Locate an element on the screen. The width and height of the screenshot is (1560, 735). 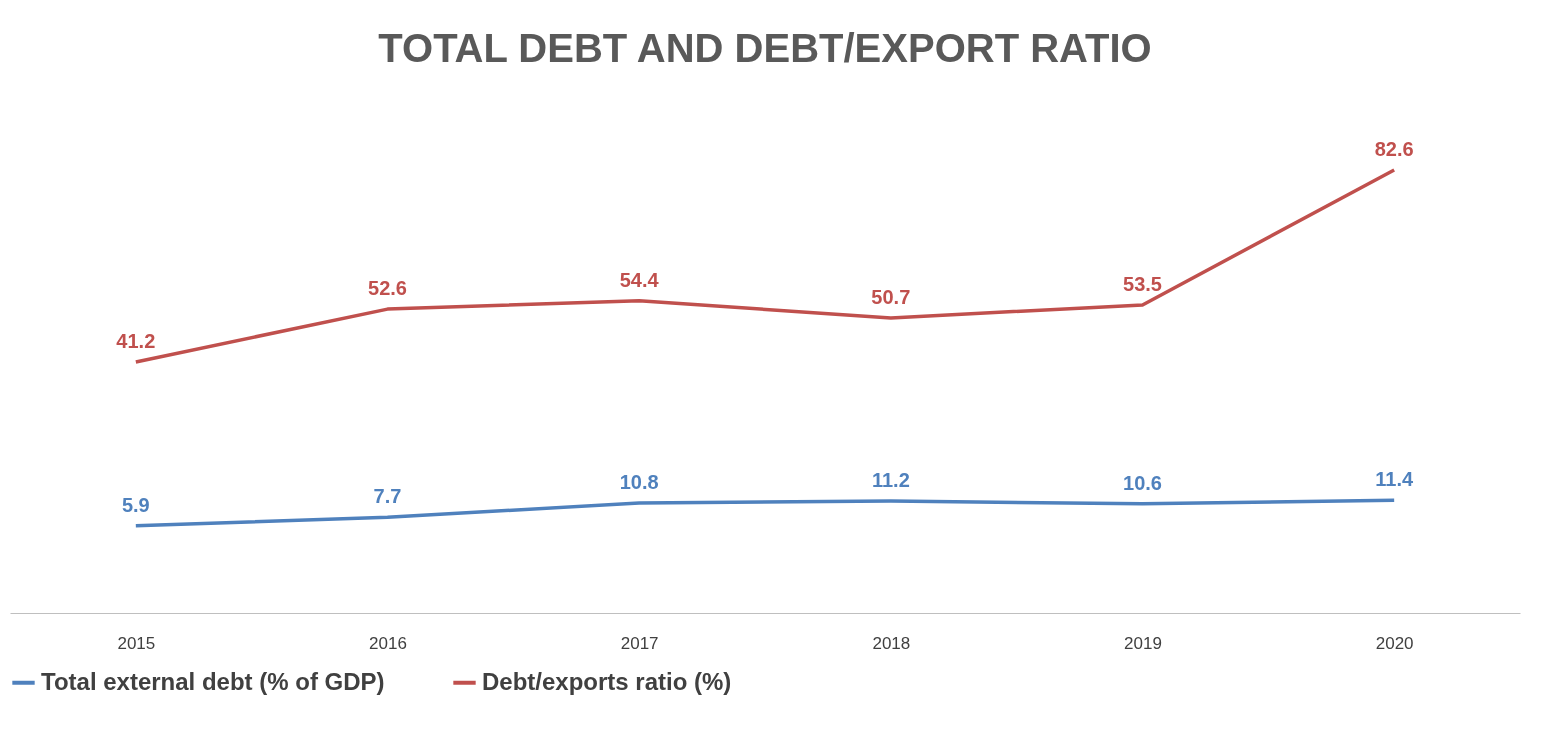
data-label: 11.4 is located at coordinates (1394, 479).